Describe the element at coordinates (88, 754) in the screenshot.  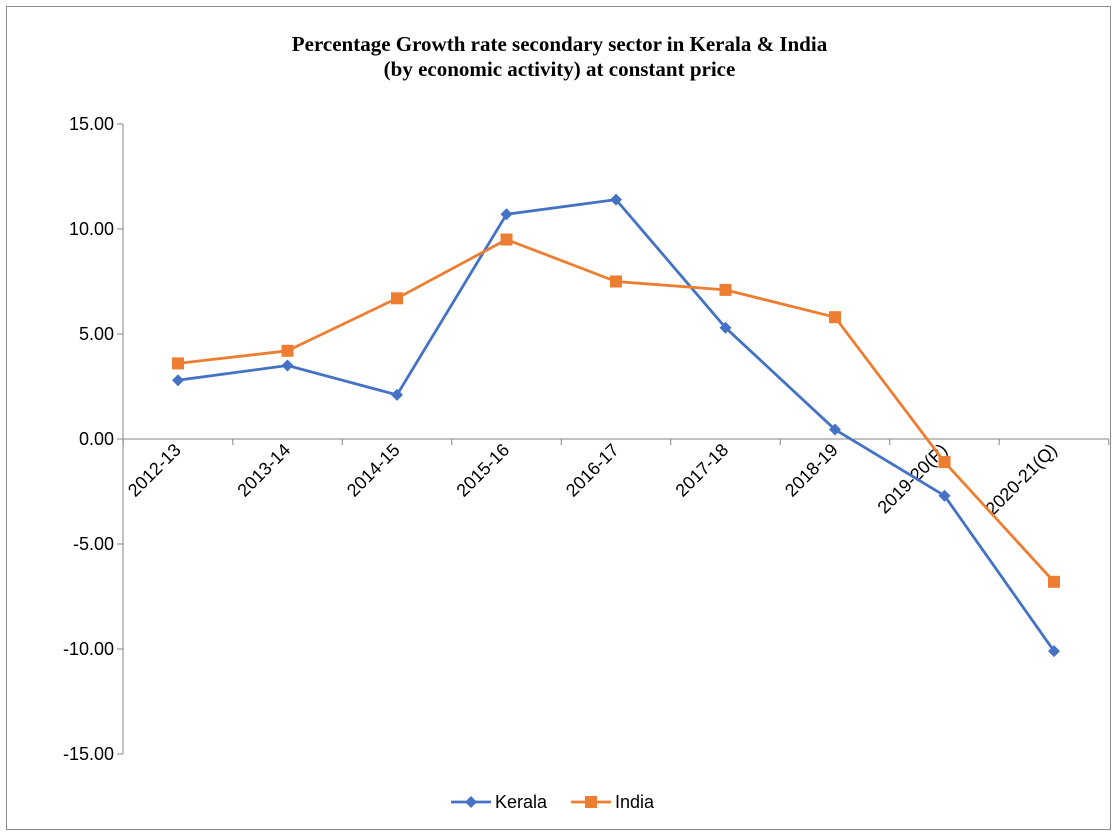
I see `y-tick-label: -15.00` at that location.